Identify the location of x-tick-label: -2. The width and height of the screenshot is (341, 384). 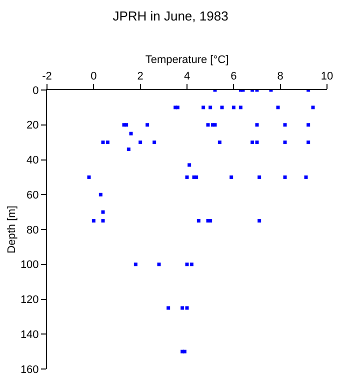
(47, 76).